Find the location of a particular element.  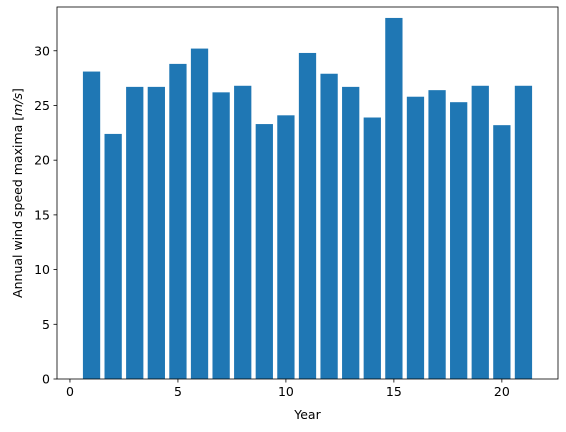

x-tick-label: 5 is located at coordinates (178, 391).